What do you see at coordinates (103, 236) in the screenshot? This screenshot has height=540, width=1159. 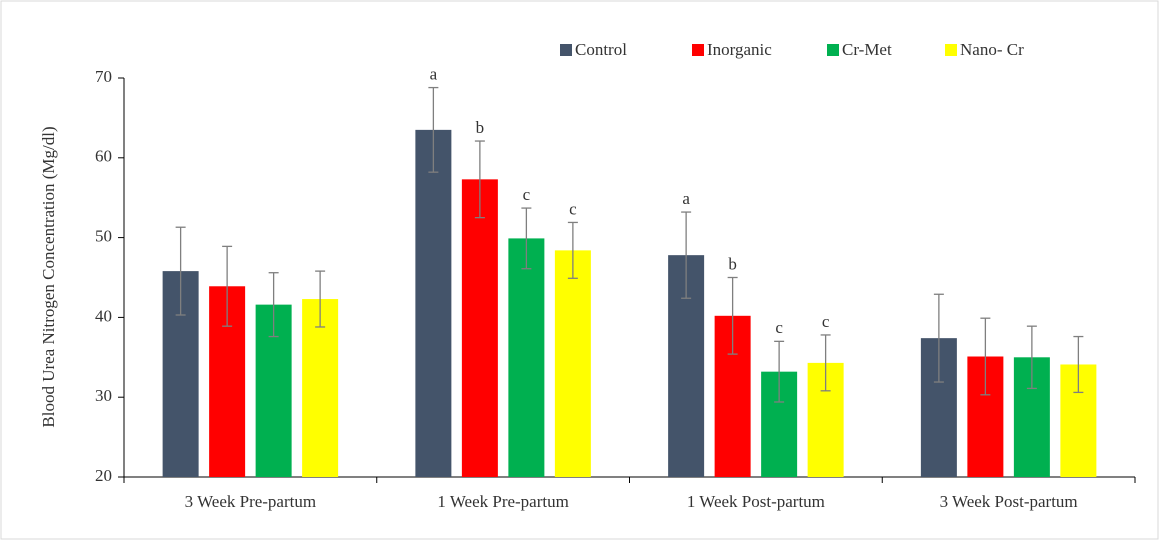 I see `y-tick-label: 50` at bounding box center [103, 236].